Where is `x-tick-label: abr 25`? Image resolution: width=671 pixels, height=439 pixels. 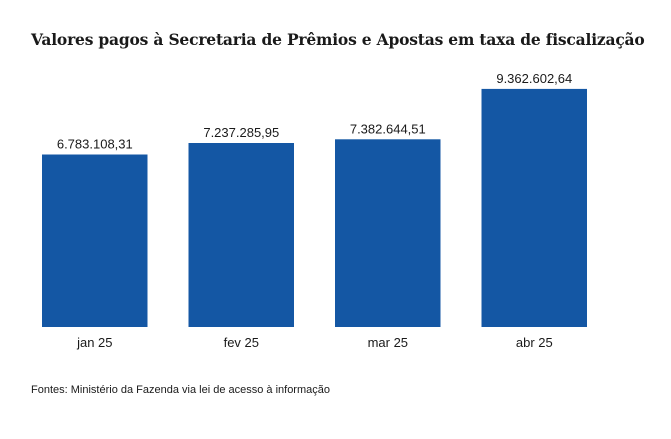
x-tick-label: abr 25 is located at coordinates (534, 342).